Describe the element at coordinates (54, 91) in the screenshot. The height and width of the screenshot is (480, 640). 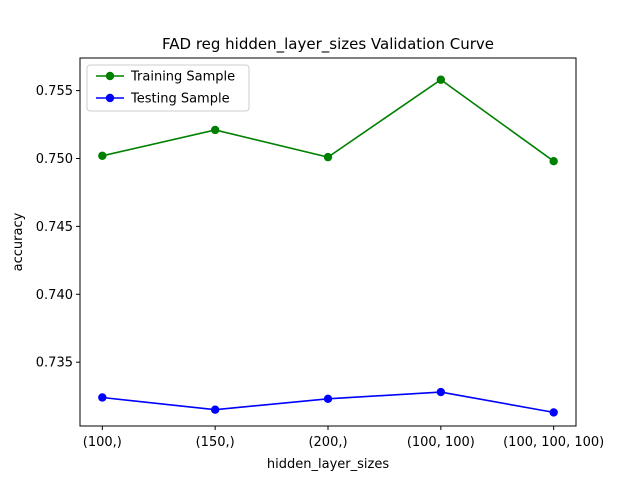
I see `y-tick-label: 0.755` at that location.